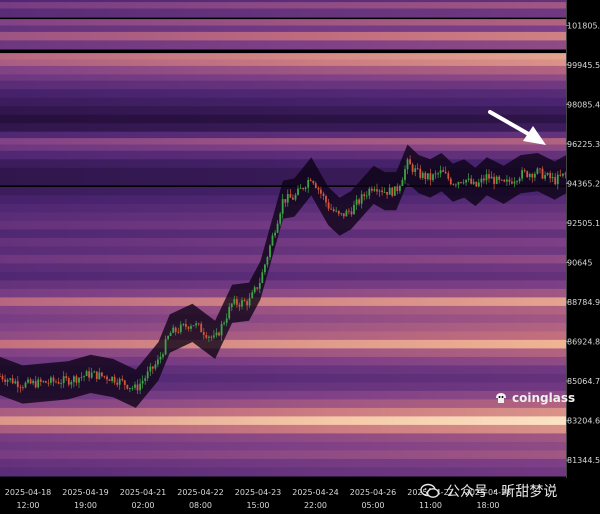  Describe the element at coordinates (583, 460) in the screenshot. I see `y-tick-label: 81344.5` at that location.